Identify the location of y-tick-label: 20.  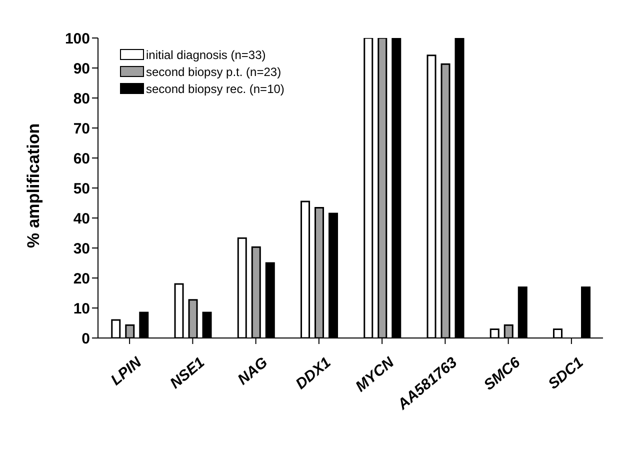
(81, 279).